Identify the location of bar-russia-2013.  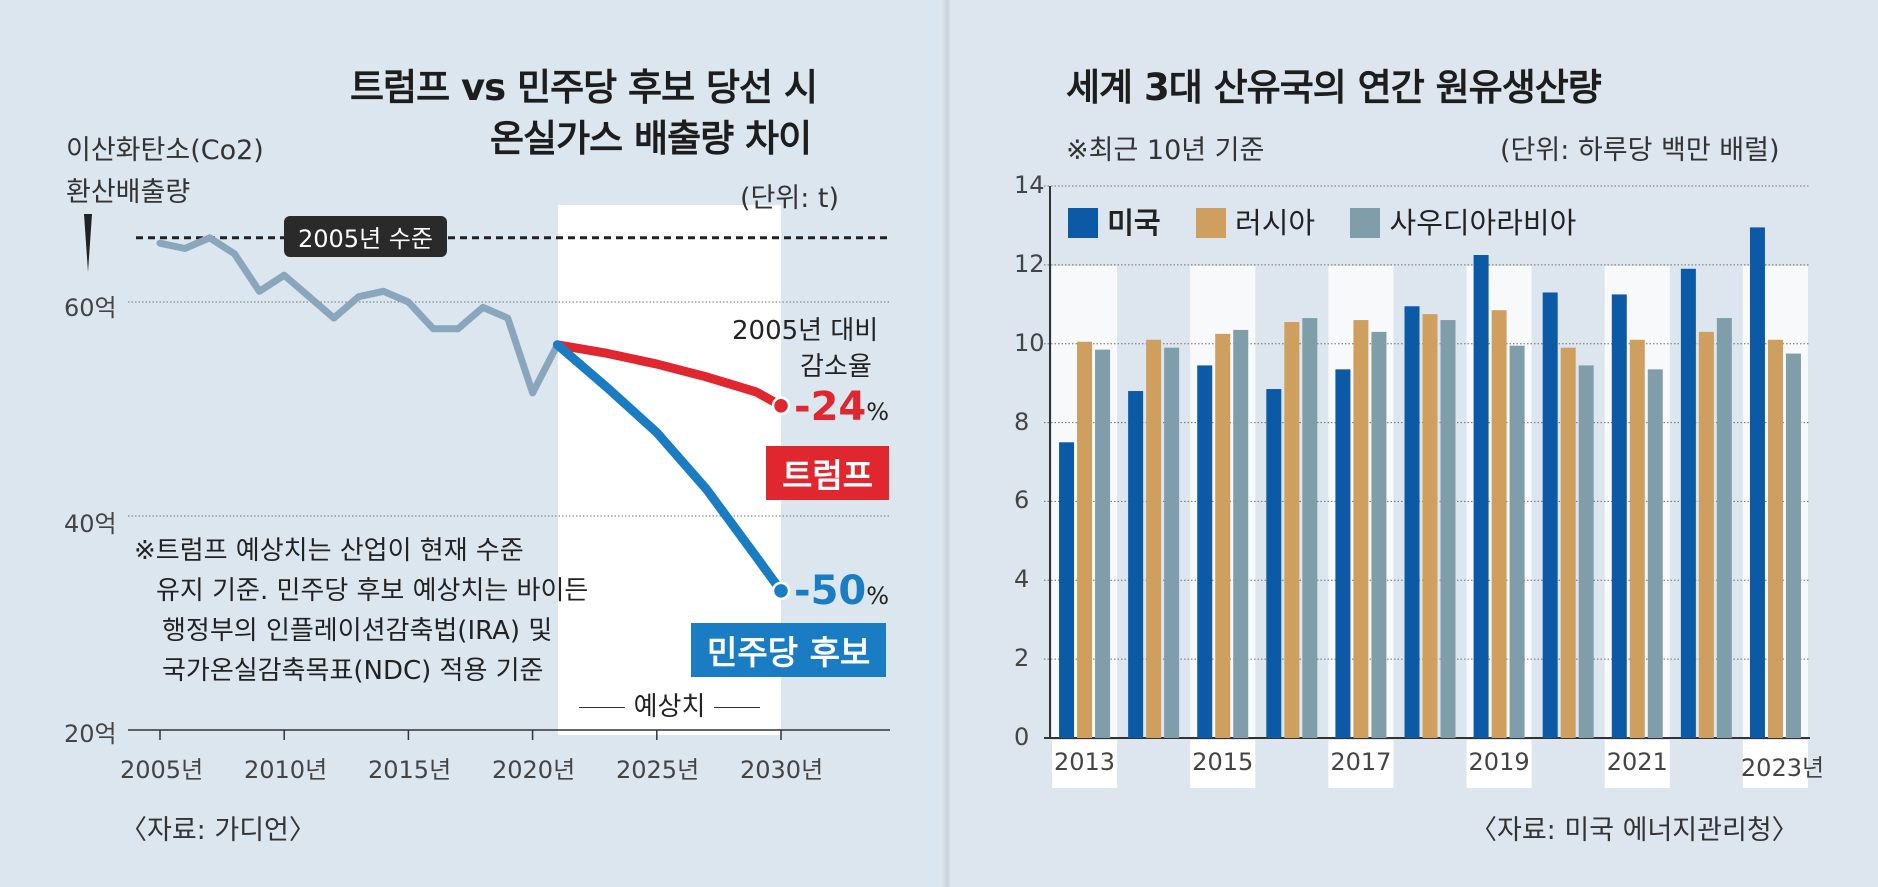
(1085, 539).